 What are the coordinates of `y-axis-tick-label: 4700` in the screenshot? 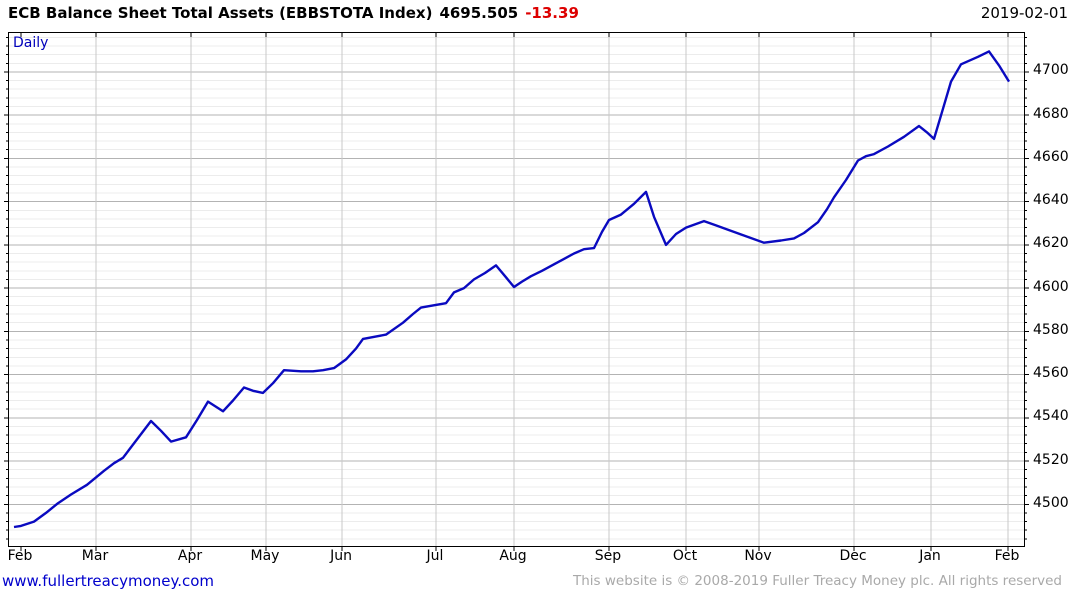 It's located at (1051, 70).